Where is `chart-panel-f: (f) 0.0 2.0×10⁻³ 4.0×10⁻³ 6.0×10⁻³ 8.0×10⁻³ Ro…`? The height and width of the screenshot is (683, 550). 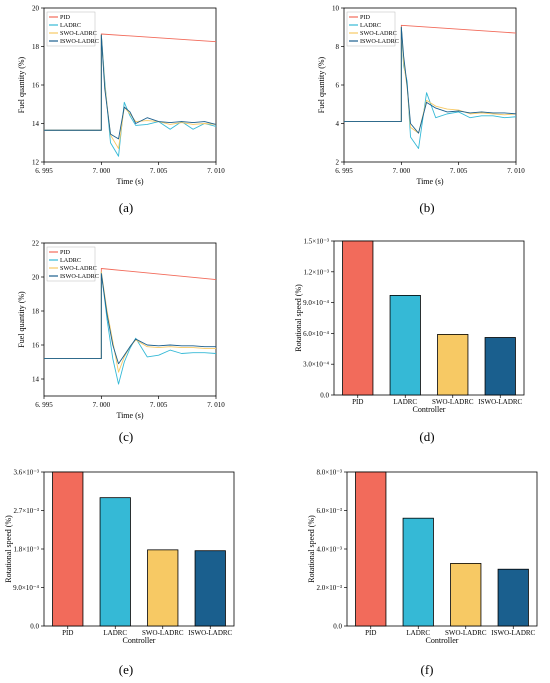
chart-panel-f: (f) 0.0 2.0×10⁻³ 4.0×10⁻³ 6.0×10⁻³ 8.0×10⁻³ Ro… is located at coordinates (422, 573).